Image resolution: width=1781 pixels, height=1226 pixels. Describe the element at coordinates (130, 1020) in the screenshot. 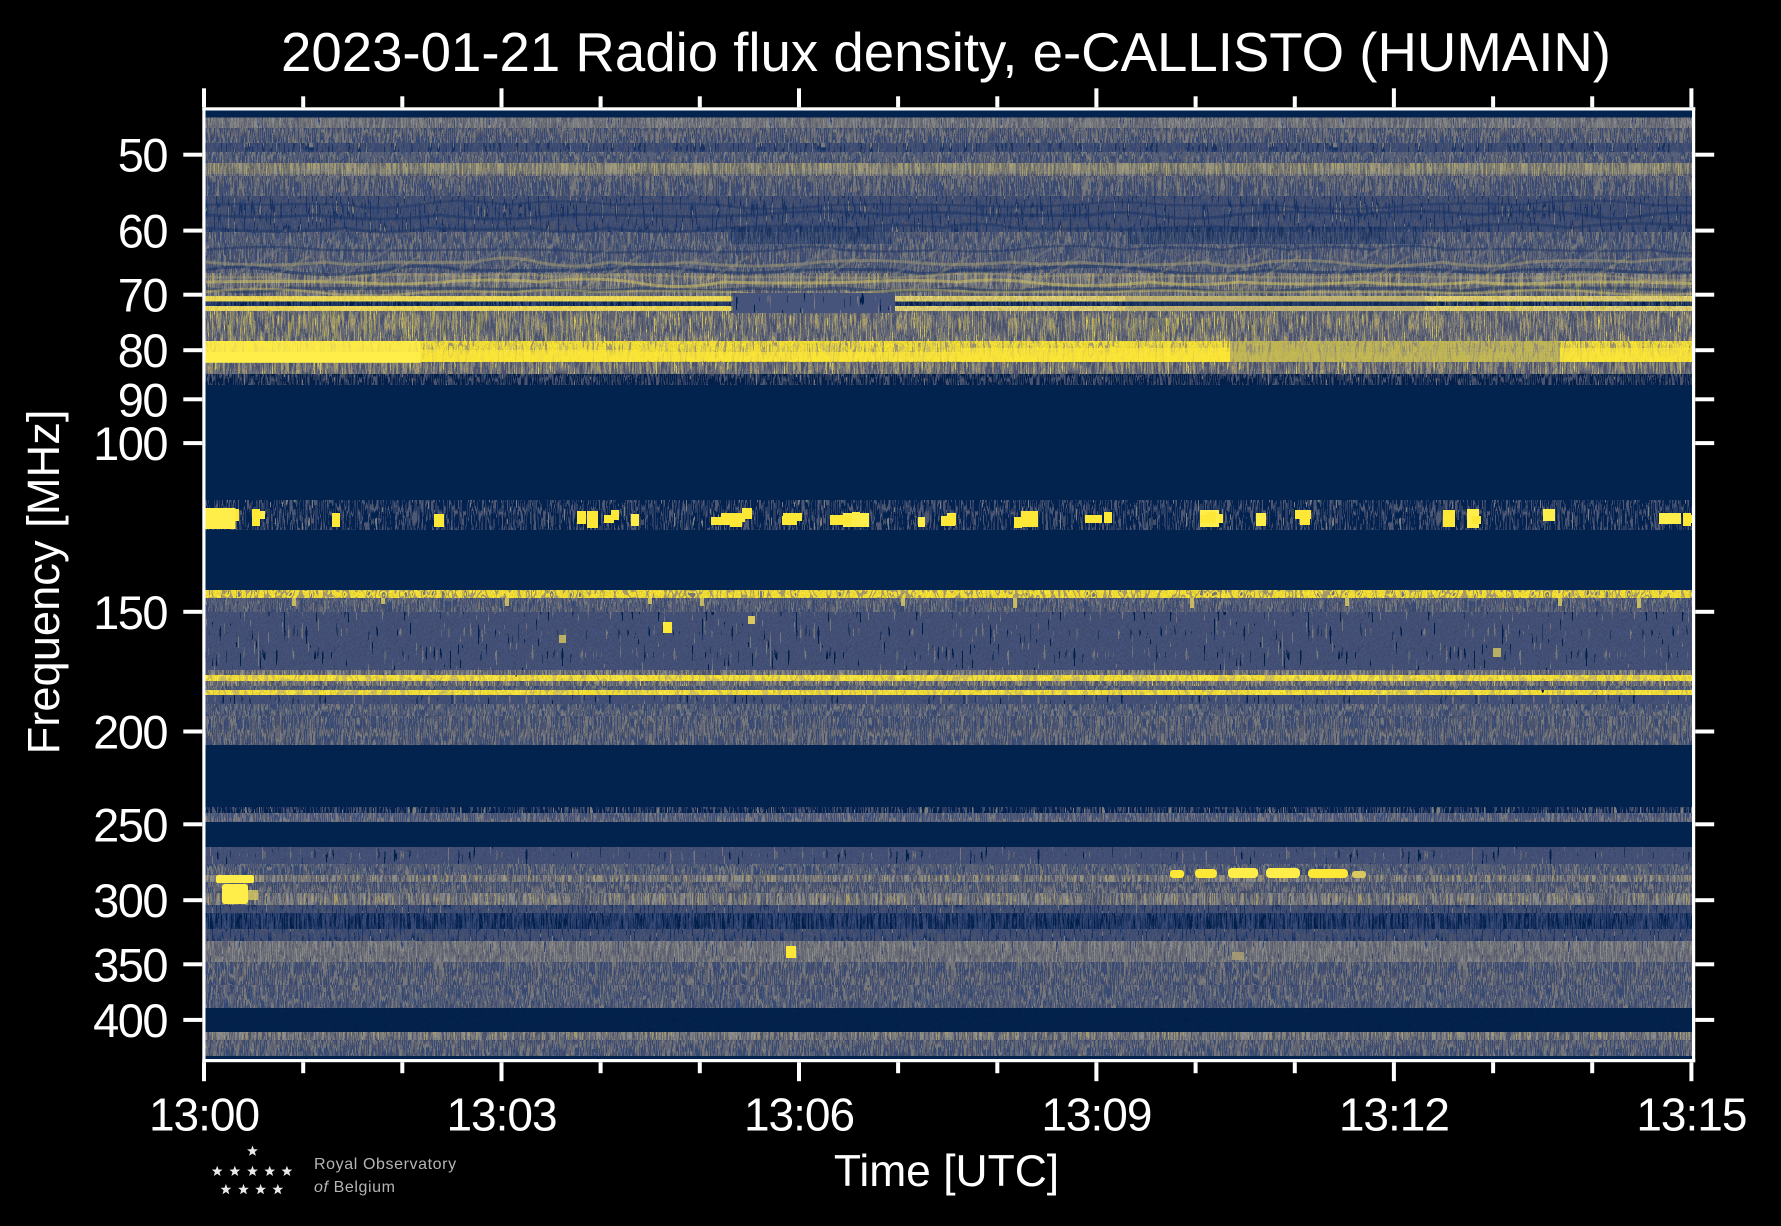

I see `svg-text: 400` at that location.